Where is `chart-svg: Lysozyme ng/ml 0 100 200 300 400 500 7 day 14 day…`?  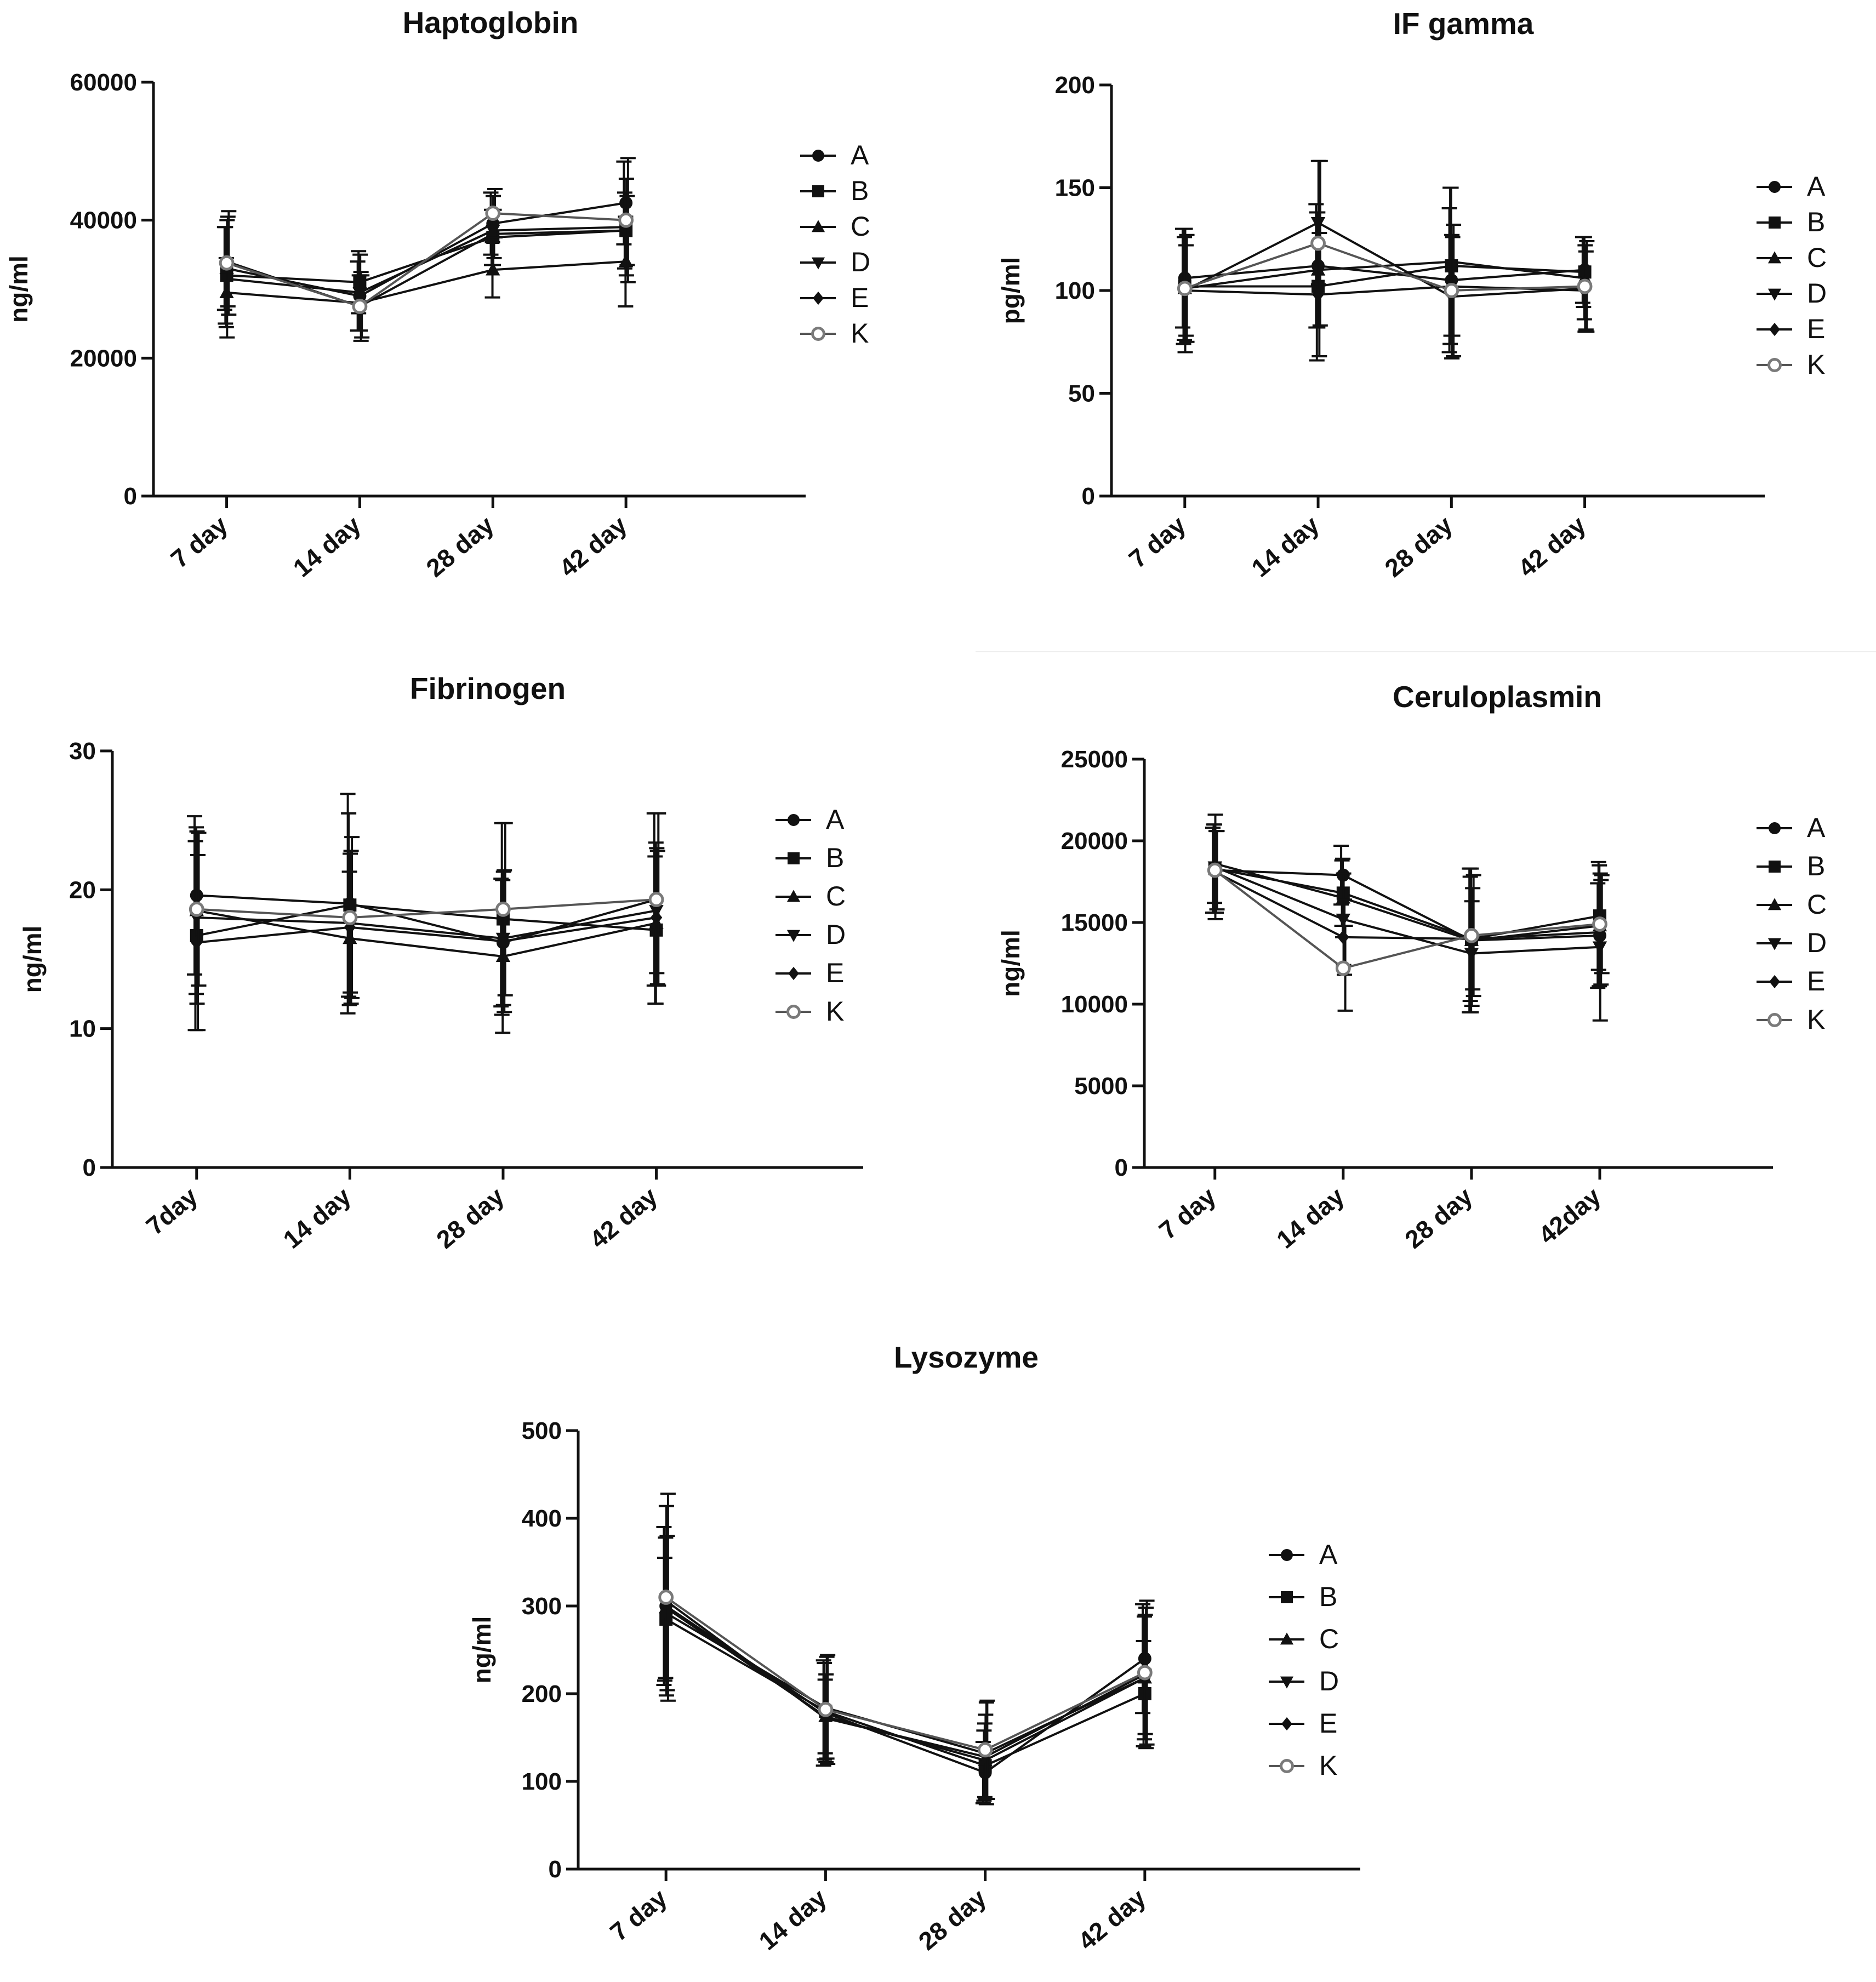 chart-svg: Lysozyme ng/ml 0 100 200 300 400 500 7 day 14 day… is located at coordinates (913, 1648).